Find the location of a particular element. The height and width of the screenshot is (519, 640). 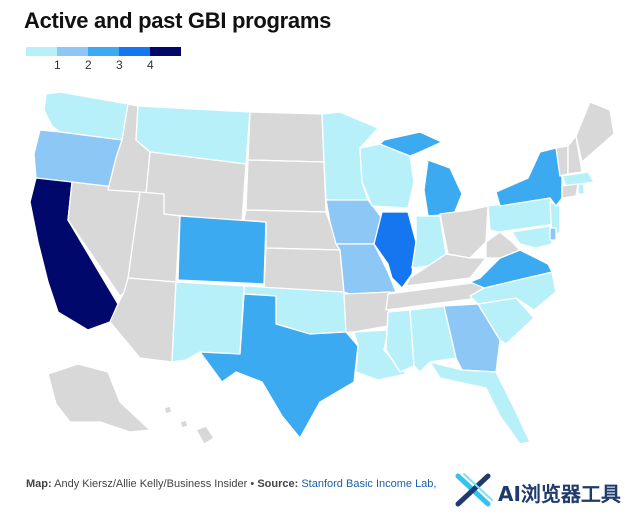

x-cross-logo-icon is located at coordinates (474, 490).